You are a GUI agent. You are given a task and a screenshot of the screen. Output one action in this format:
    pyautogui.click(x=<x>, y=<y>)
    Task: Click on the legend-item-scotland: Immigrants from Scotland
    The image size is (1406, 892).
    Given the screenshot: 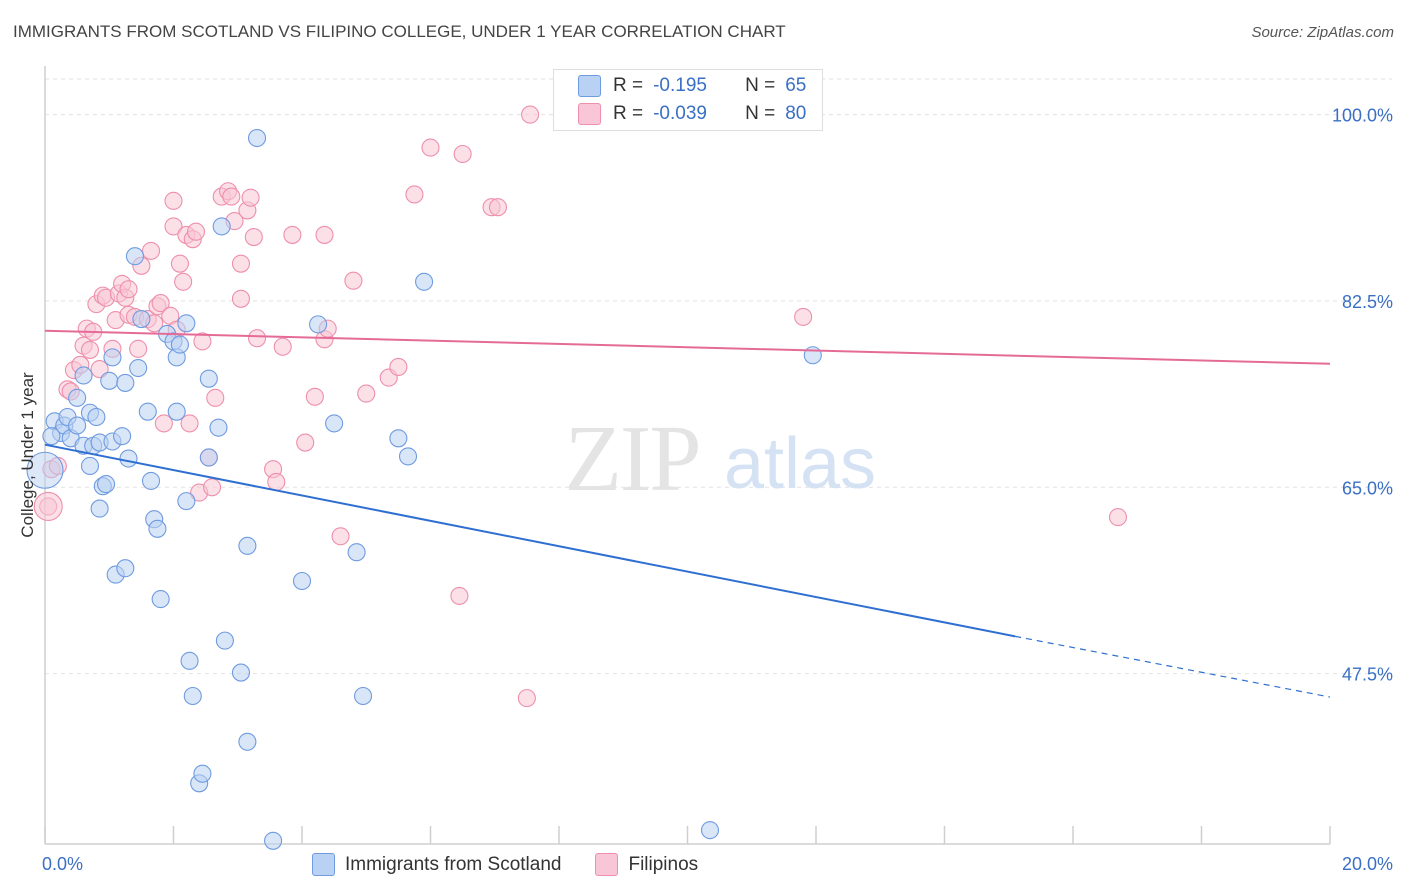 What is the action you would take?
    pyautogui.click(x=436, y=864)
    